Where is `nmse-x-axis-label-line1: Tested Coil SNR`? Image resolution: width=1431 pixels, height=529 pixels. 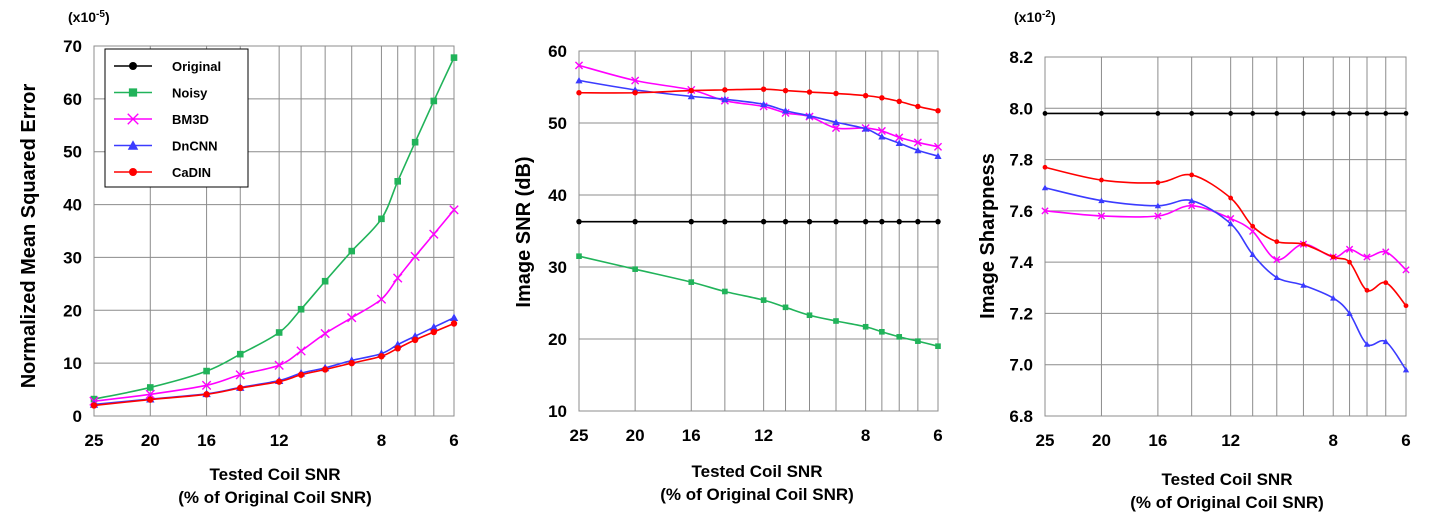
nmse-x-axis-label-line1: Tested Coil SNR is located at coordinates (275, 474).